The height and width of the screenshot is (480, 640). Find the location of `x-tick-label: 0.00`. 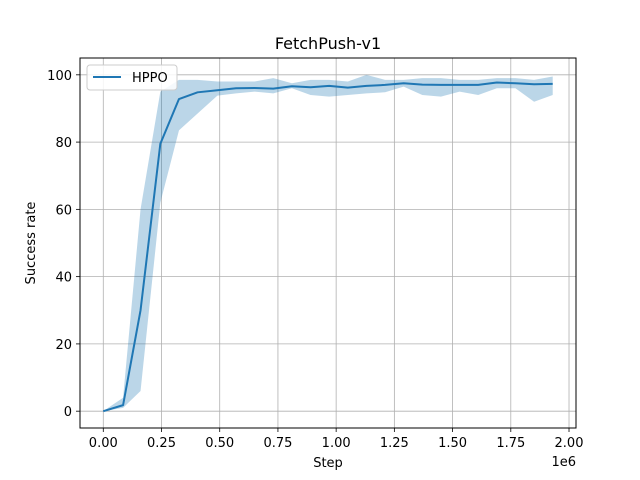

x-tick-label: 0.00 is located at coordinates (103, 443).